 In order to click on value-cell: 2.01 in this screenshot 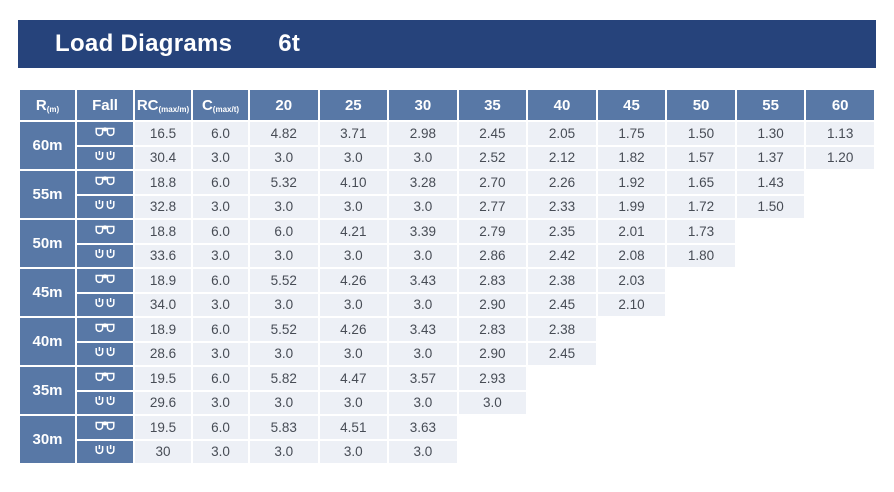, I will do `click(631, 231)`.